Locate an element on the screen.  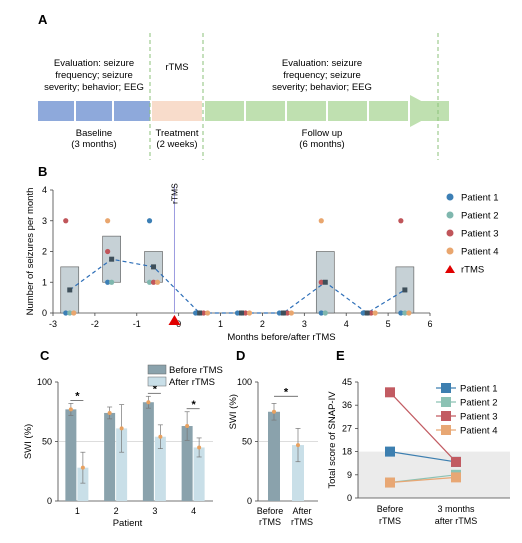
y-axis-label: Total score of SNAP-IV is located at coordinates (332, 440).